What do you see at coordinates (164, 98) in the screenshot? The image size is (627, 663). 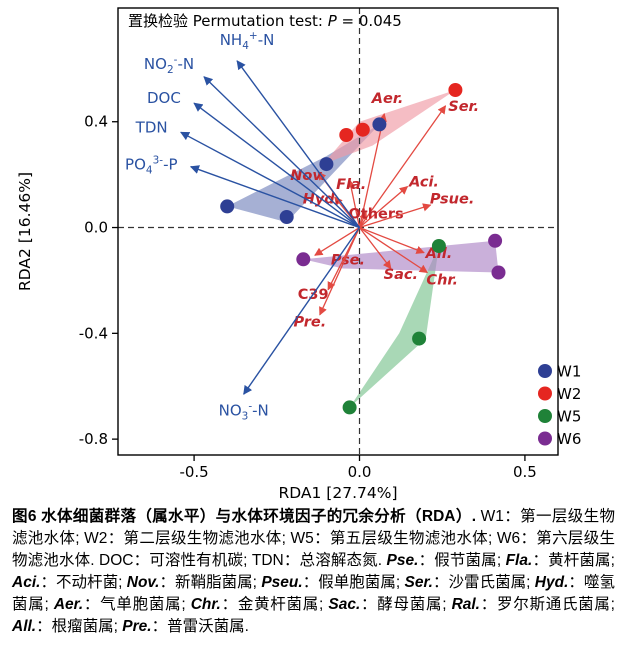 I see `env-label-DOC: DOC` at bounding box center [164, 98].